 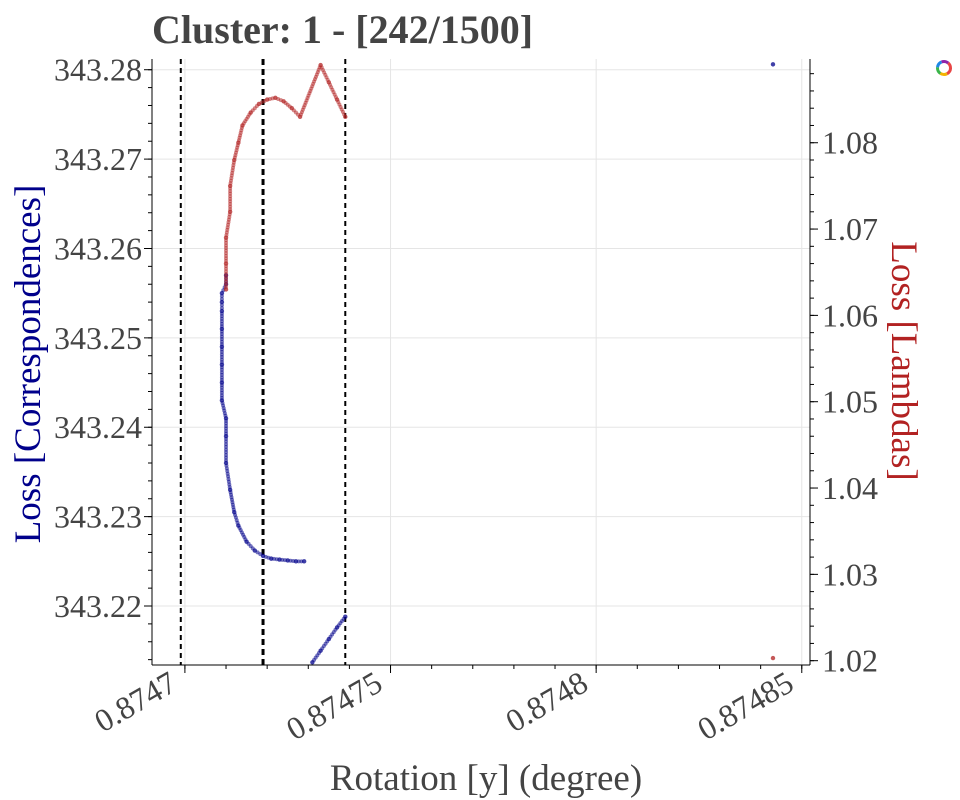 I want to click on y-right-tick-label: 1.08, so click(x=850, y=143).